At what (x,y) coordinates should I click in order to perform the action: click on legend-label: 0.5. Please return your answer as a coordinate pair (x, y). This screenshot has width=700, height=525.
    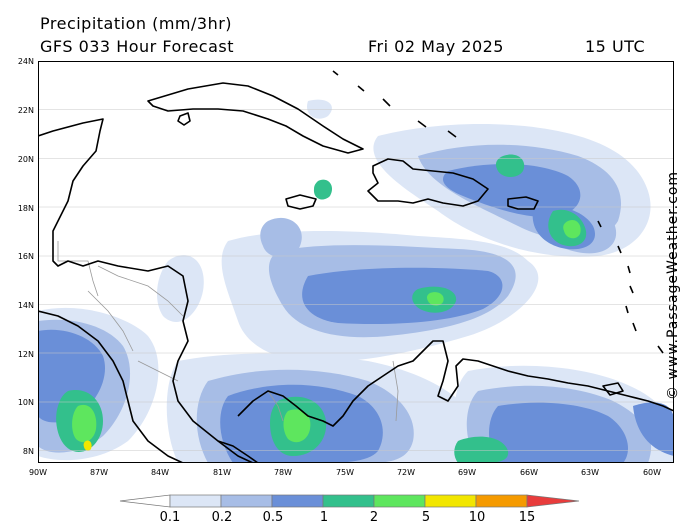
    Looking at the image, I should click on (273, 517).